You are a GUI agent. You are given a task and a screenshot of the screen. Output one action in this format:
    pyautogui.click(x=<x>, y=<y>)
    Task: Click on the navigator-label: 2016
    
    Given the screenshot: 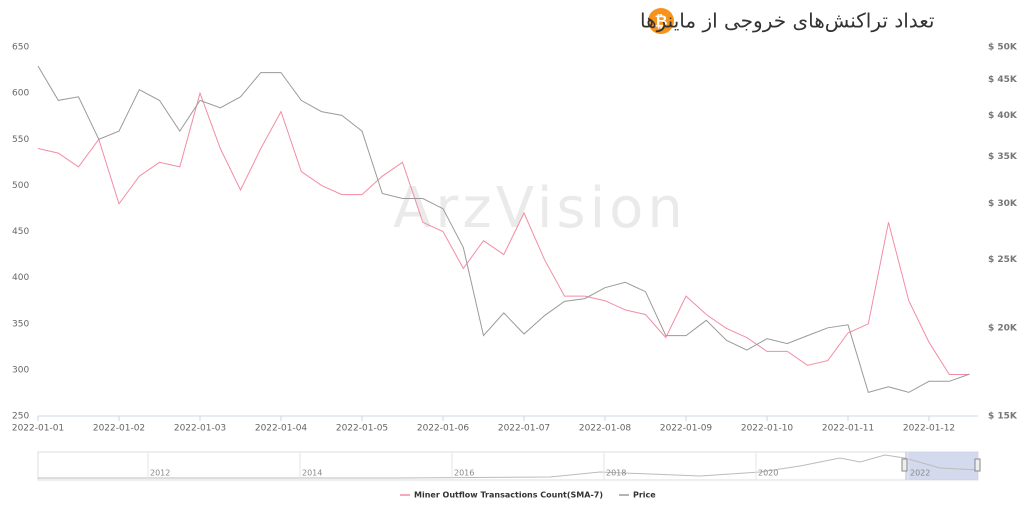 What is the action you would take?
    pyautogui.click(x=464, y=473)
    